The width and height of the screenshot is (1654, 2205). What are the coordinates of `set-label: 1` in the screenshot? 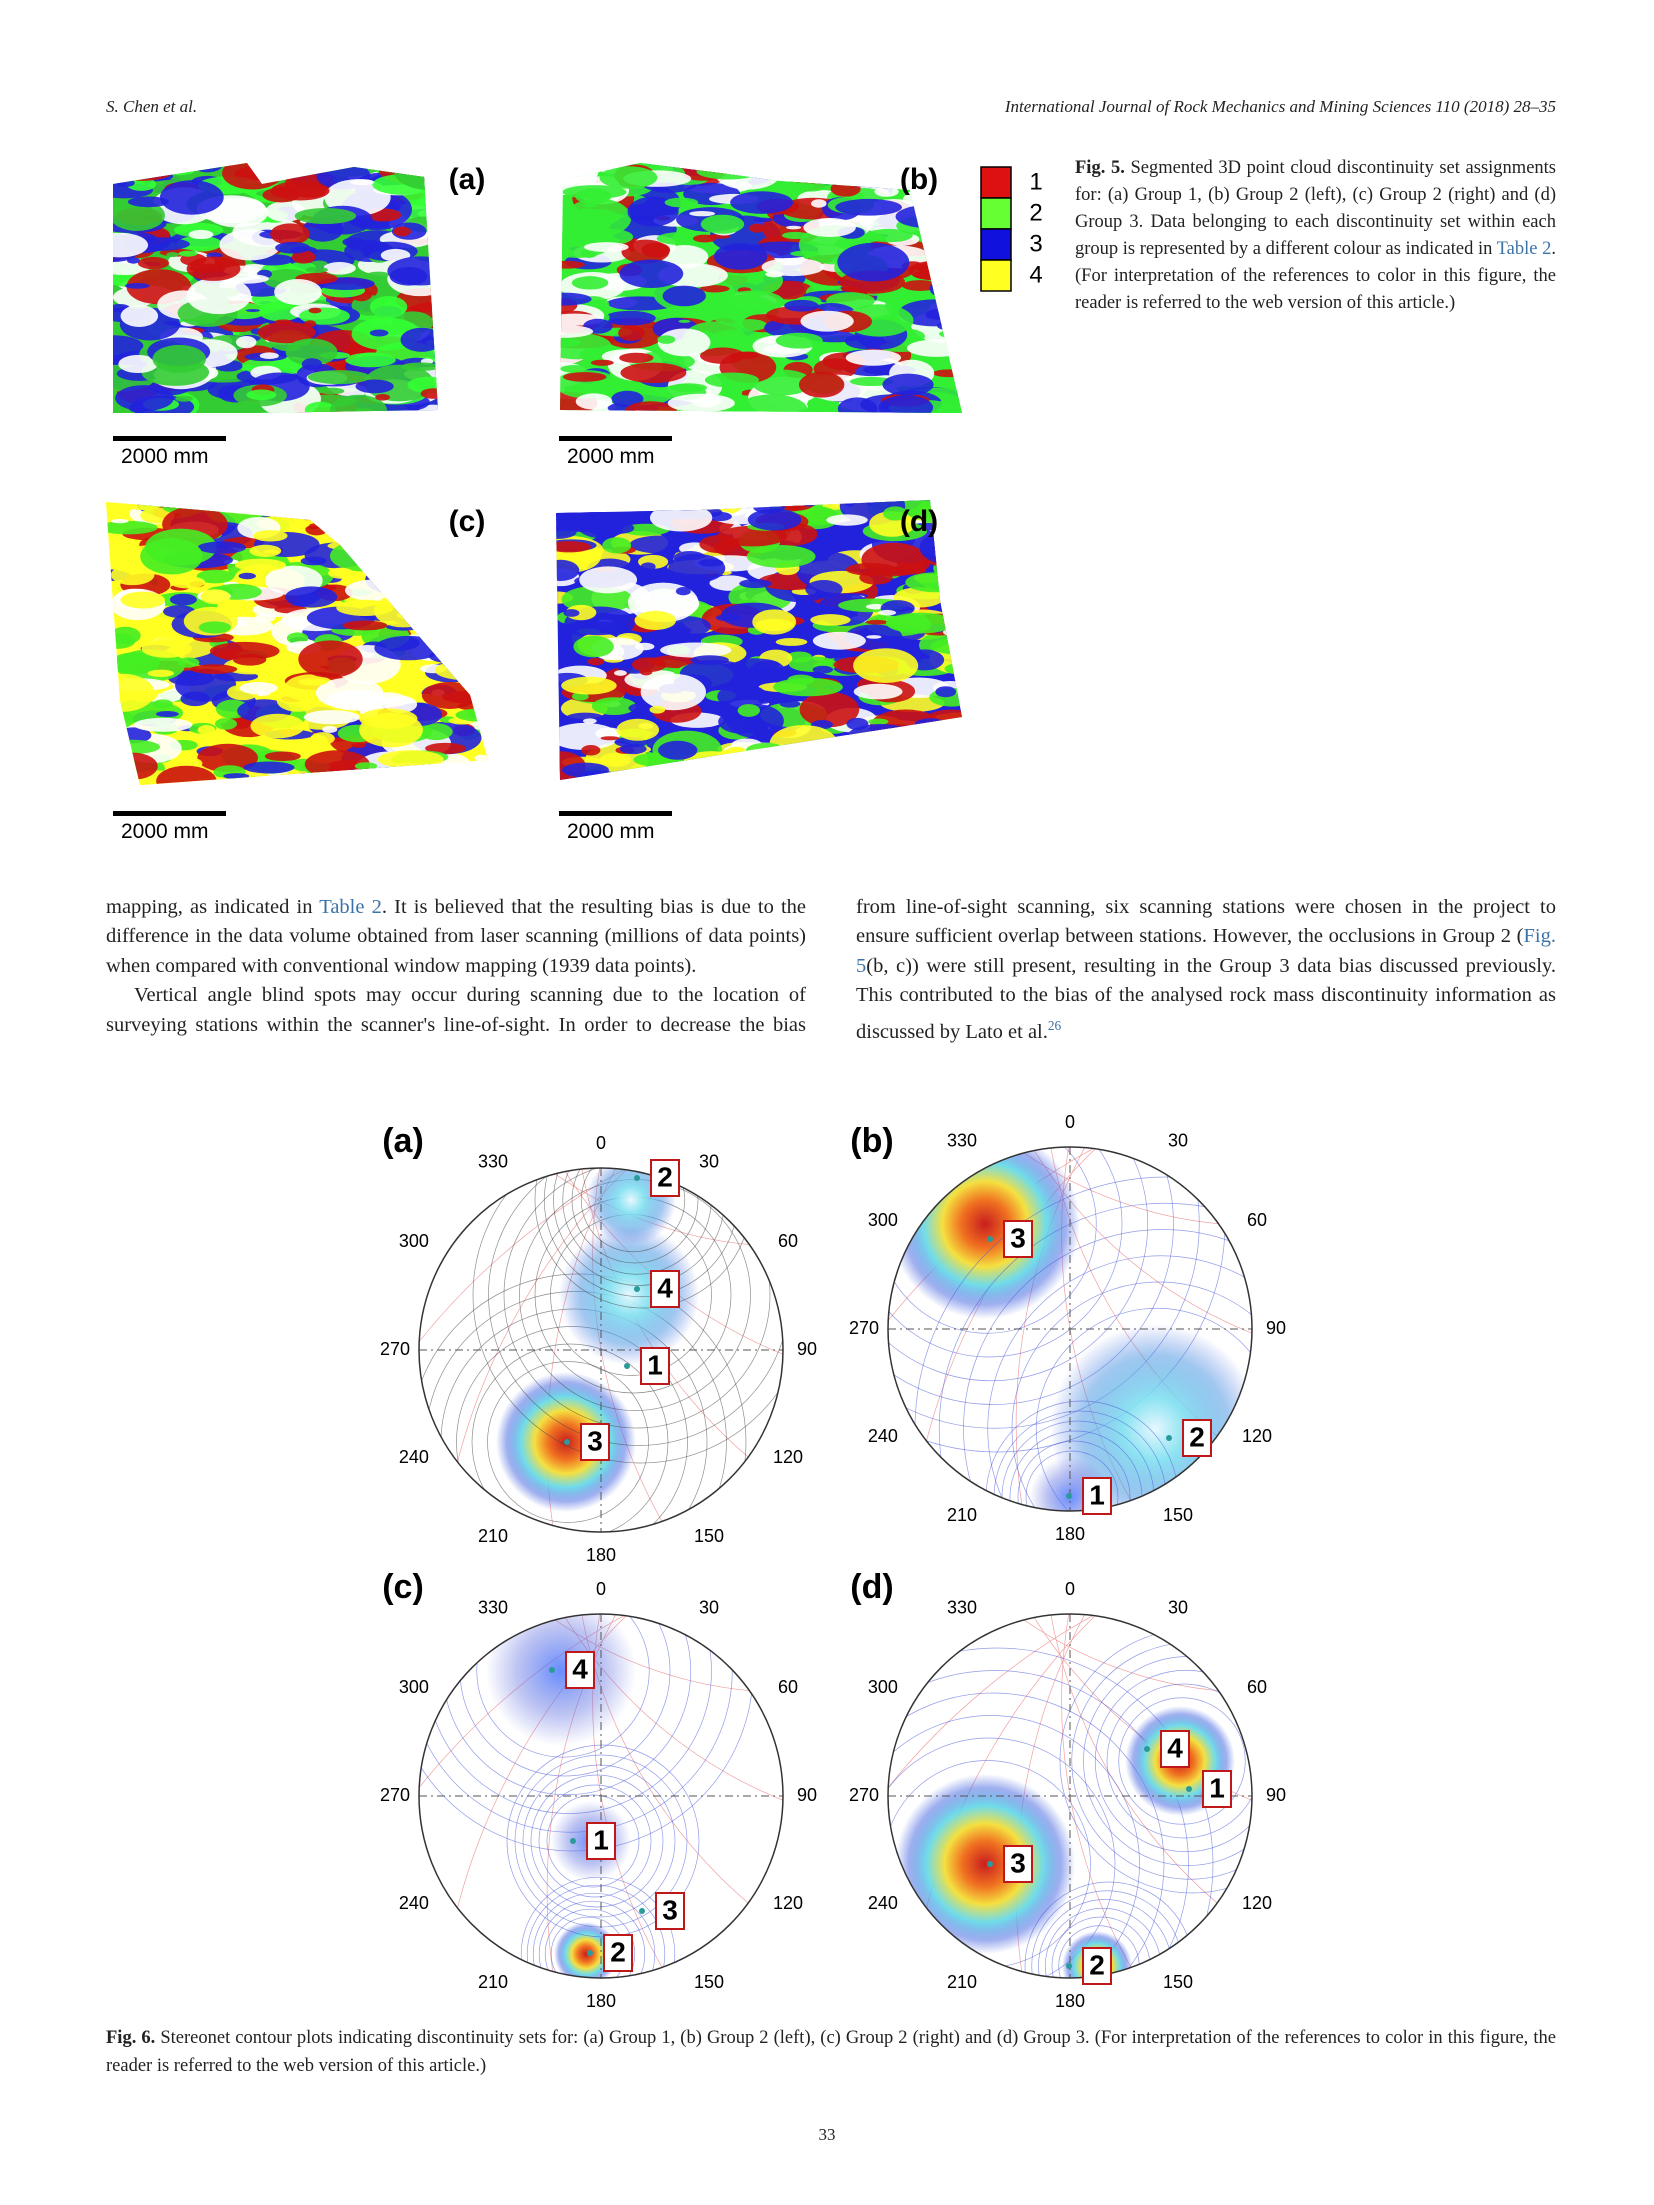 It's located at (1217, 1787).